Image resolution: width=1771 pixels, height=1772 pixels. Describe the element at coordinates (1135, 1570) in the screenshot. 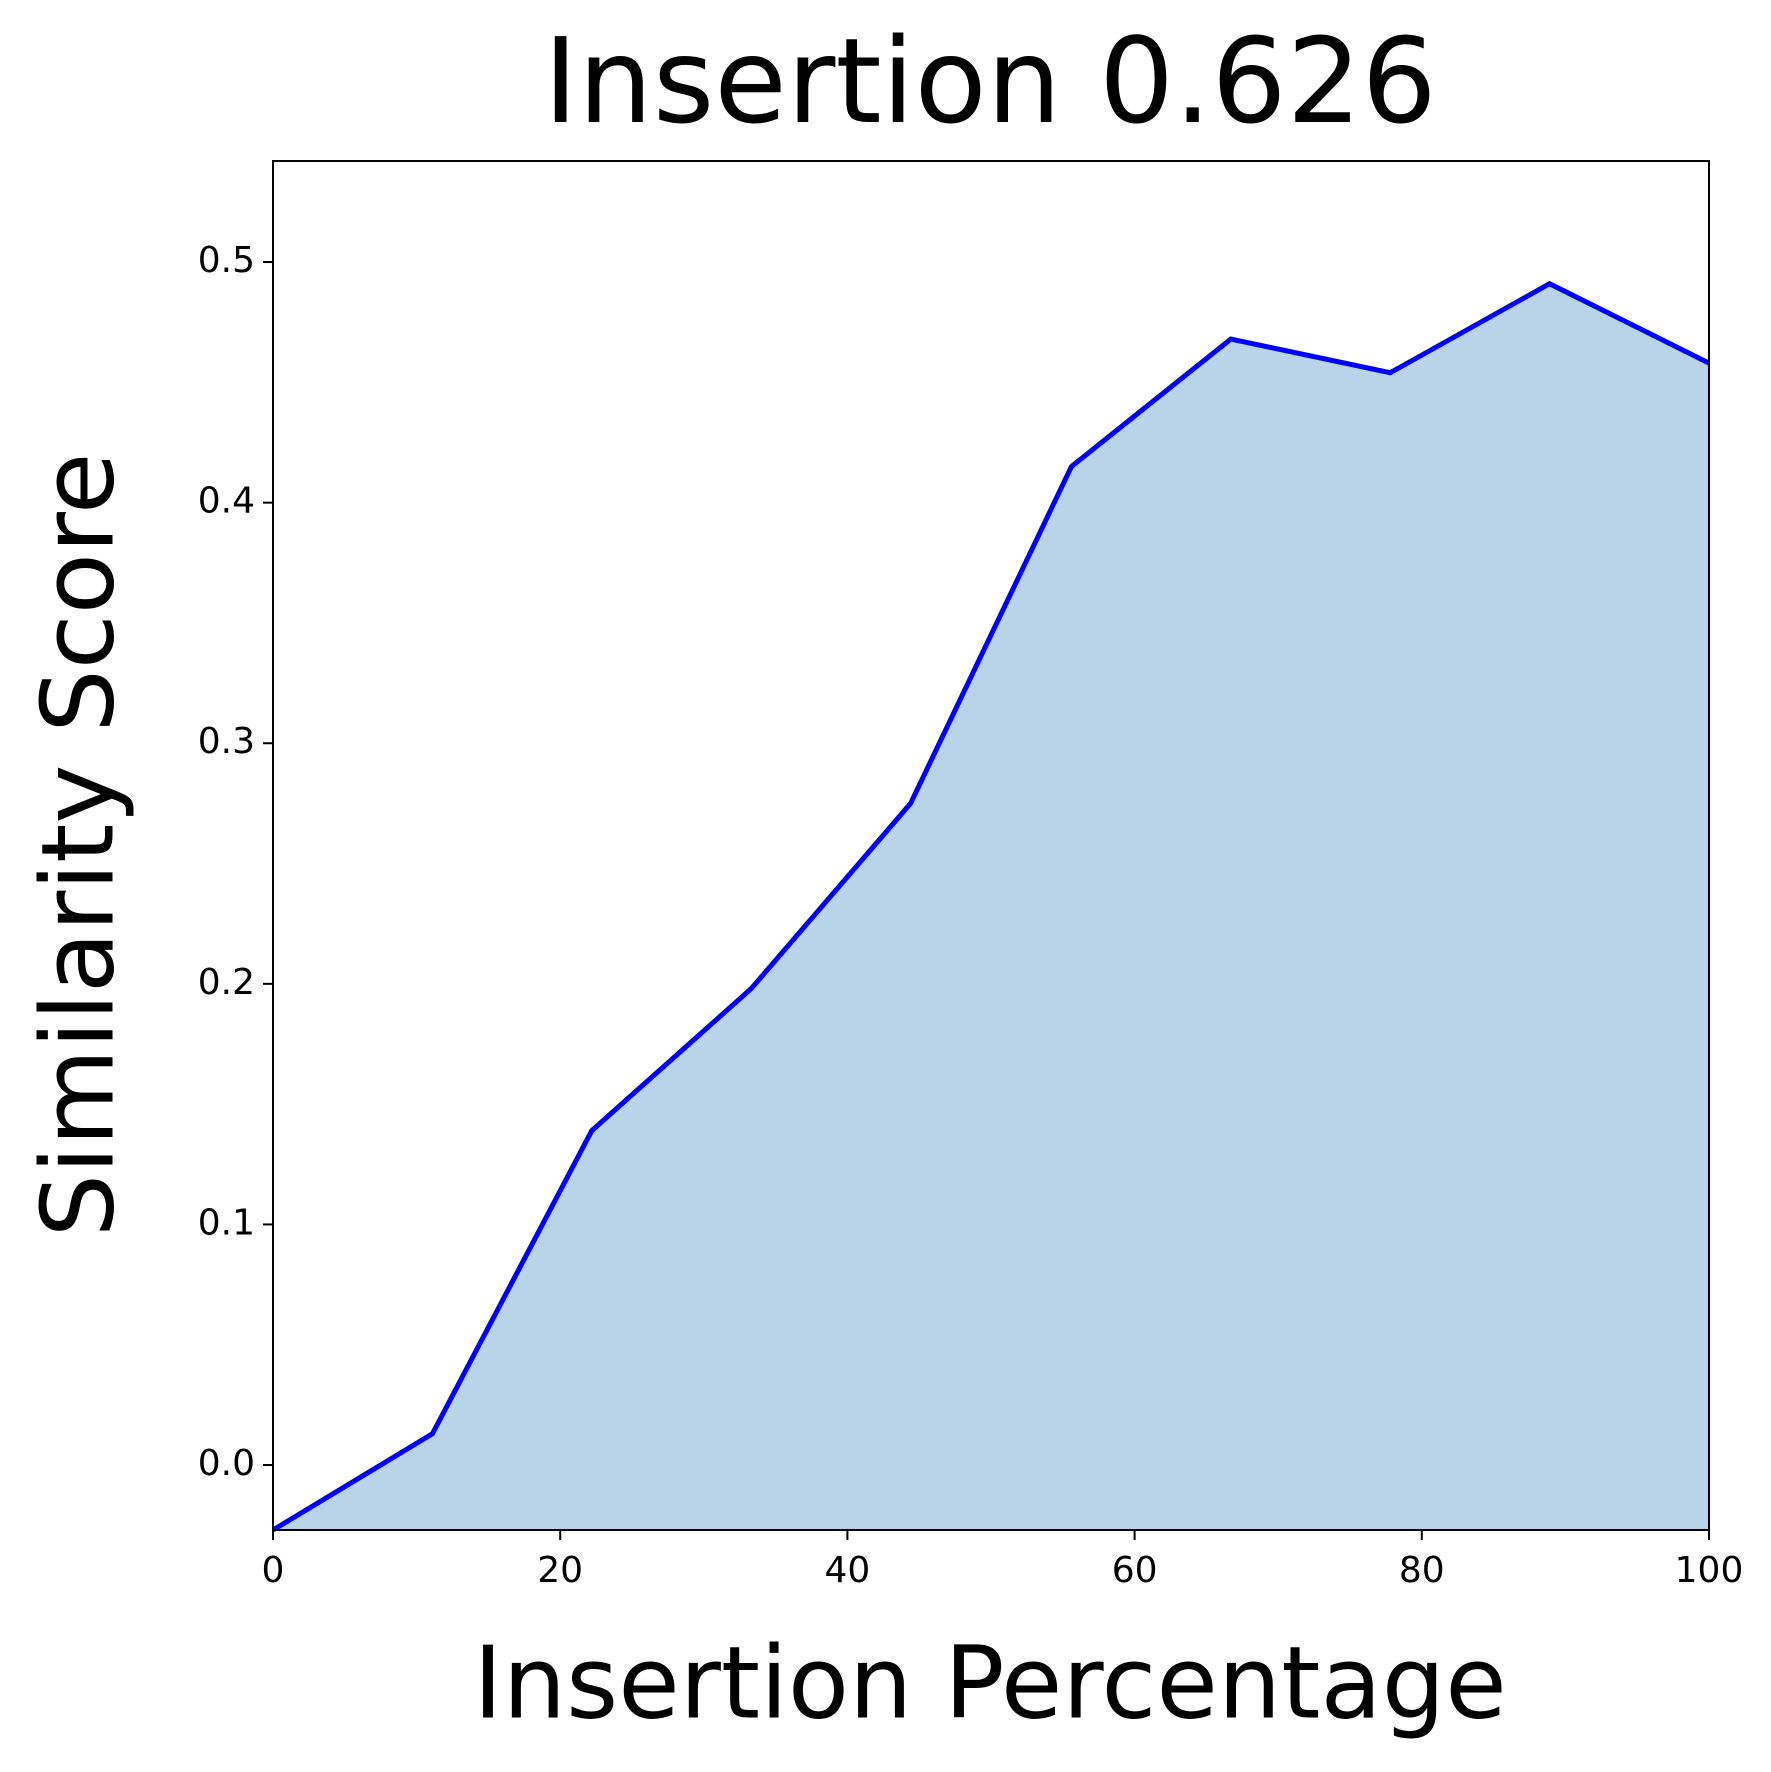

I see `x-tick-label: 60` at that location.